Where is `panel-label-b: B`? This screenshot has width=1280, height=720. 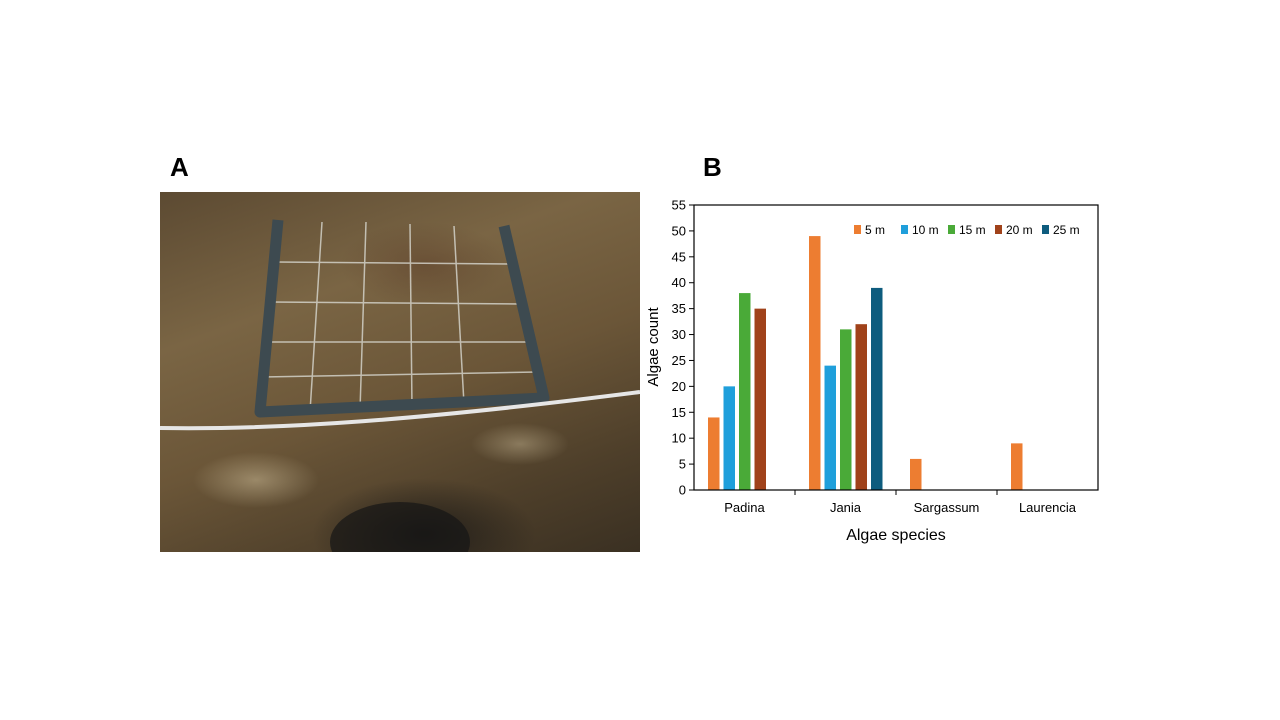 panel-label-b: B is located at coordinates (712, 167).